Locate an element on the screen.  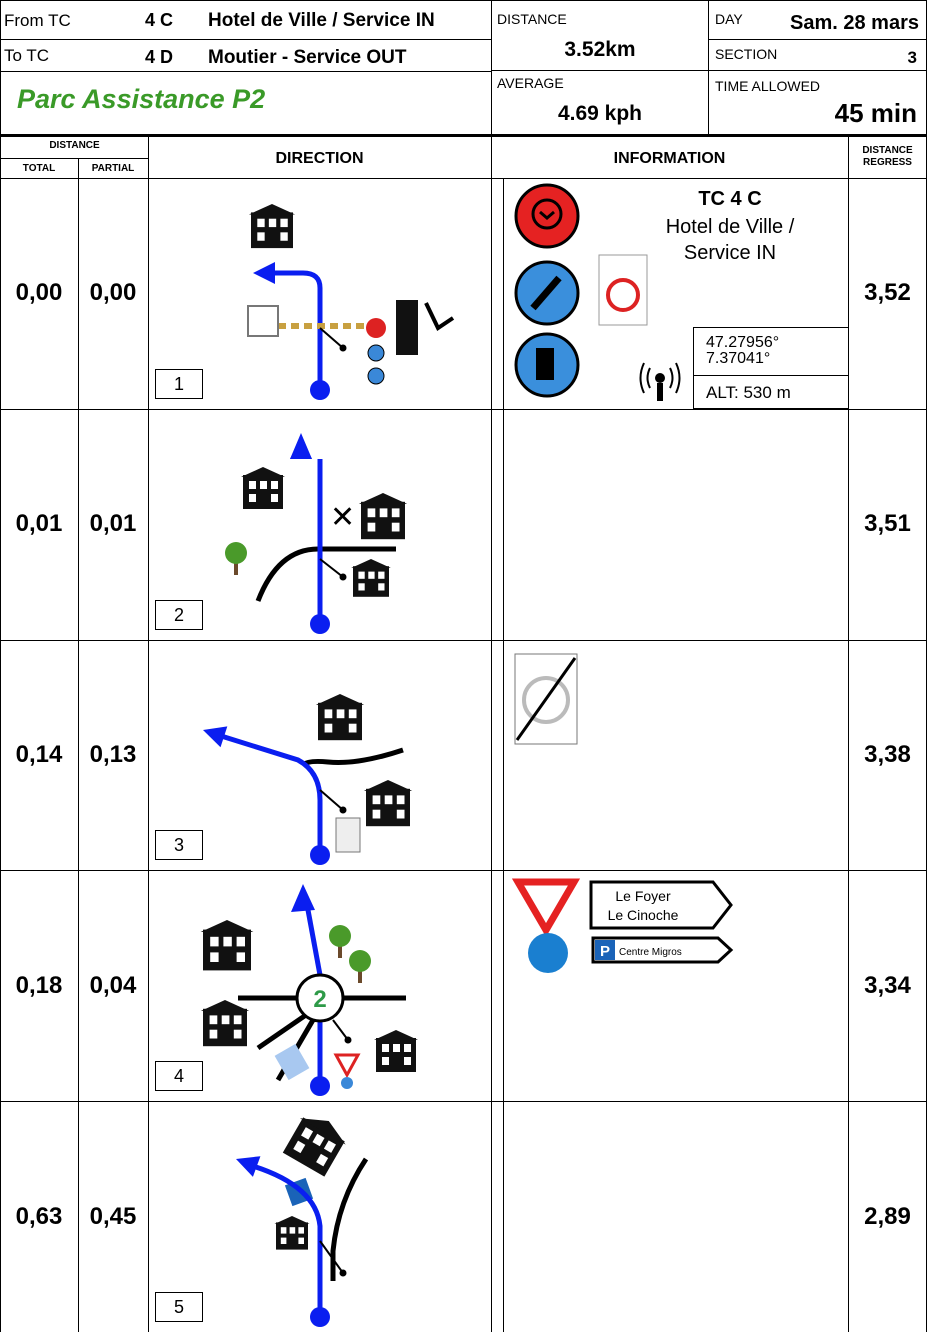
to-tc: 4 D is located at coordinates (159, 57).